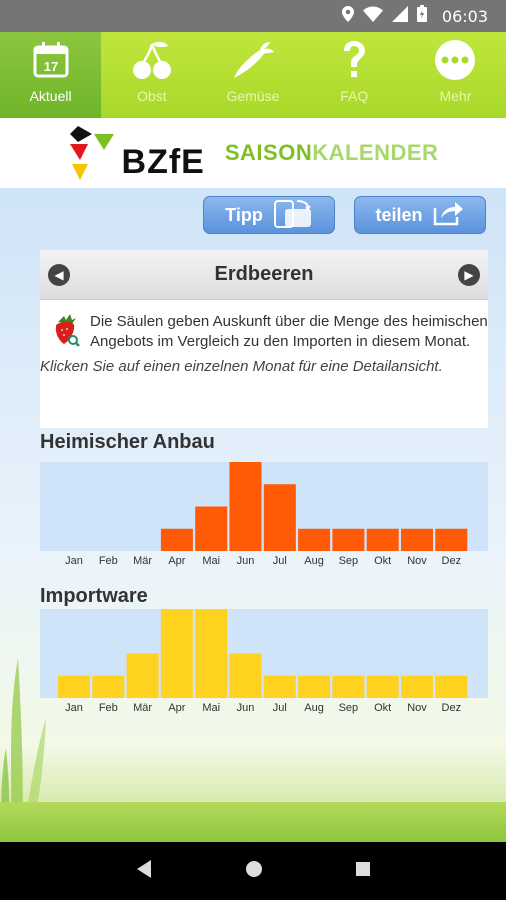 This screenshot has height=900, width=506. I want to click on calendar-day: 17, so click(50, 66).